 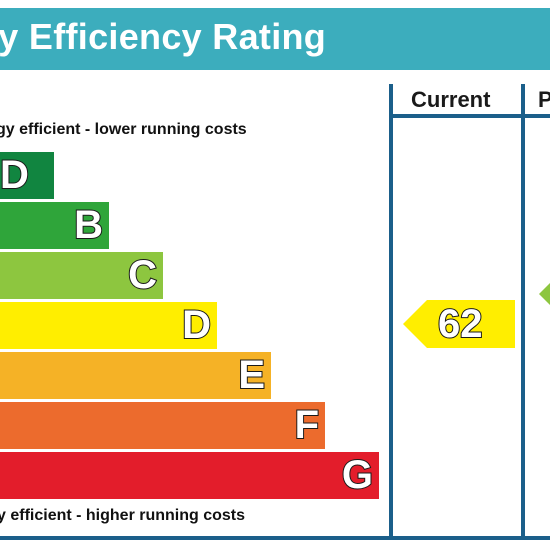 What do you see at coordinates (88, 225) in the screenshot?
I see `band-letter-b: B` at bounding box center [88, 225].